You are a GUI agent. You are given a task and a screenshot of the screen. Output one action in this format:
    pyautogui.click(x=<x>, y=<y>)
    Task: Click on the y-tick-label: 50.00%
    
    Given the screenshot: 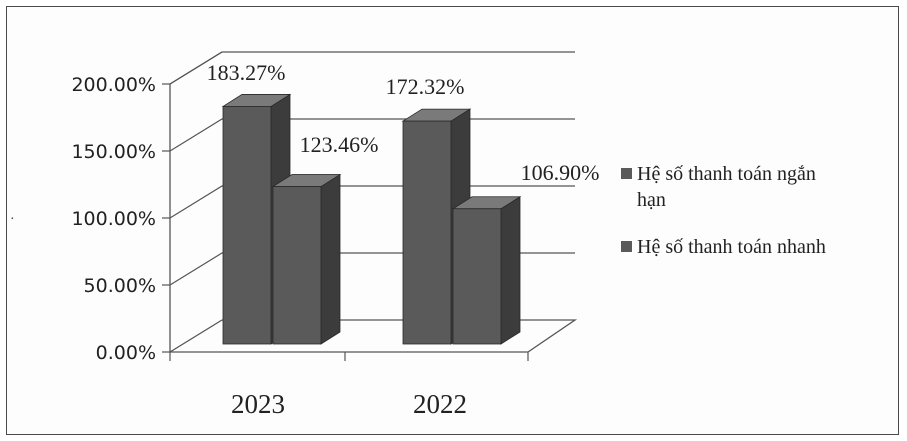 What is the action you would take?
    pyautogui.click(x=120, y=286)
    